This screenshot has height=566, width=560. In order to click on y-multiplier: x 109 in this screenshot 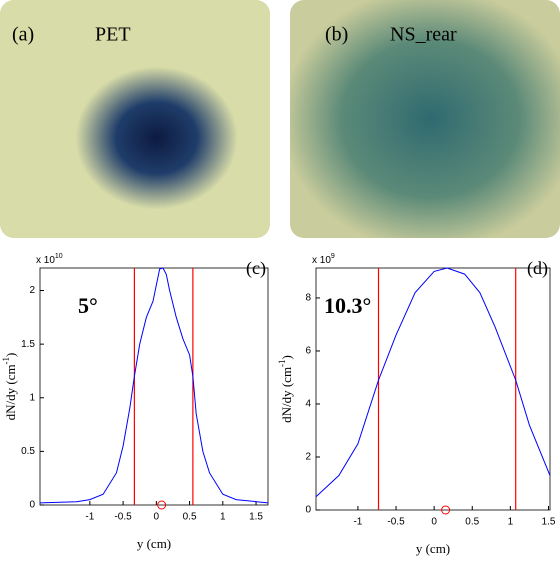, I will do `click(323, 259)`.